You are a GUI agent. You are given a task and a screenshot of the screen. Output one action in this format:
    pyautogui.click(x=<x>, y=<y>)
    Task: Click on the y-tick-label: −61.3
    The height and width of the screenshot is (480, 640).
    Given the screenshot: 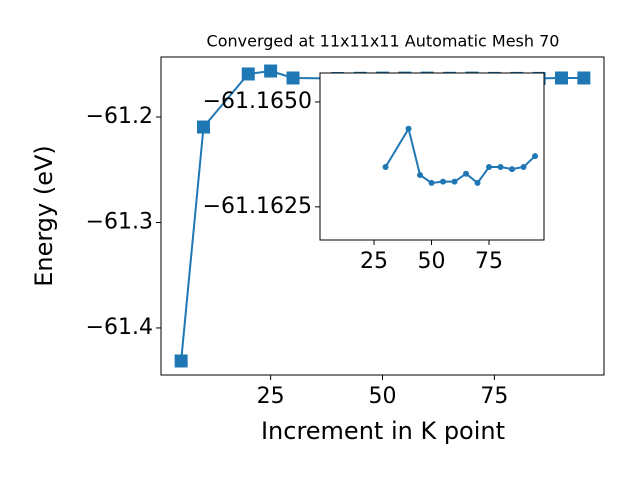 What is the action you would take?
    pyautogui.click(x=119, y=221)
    